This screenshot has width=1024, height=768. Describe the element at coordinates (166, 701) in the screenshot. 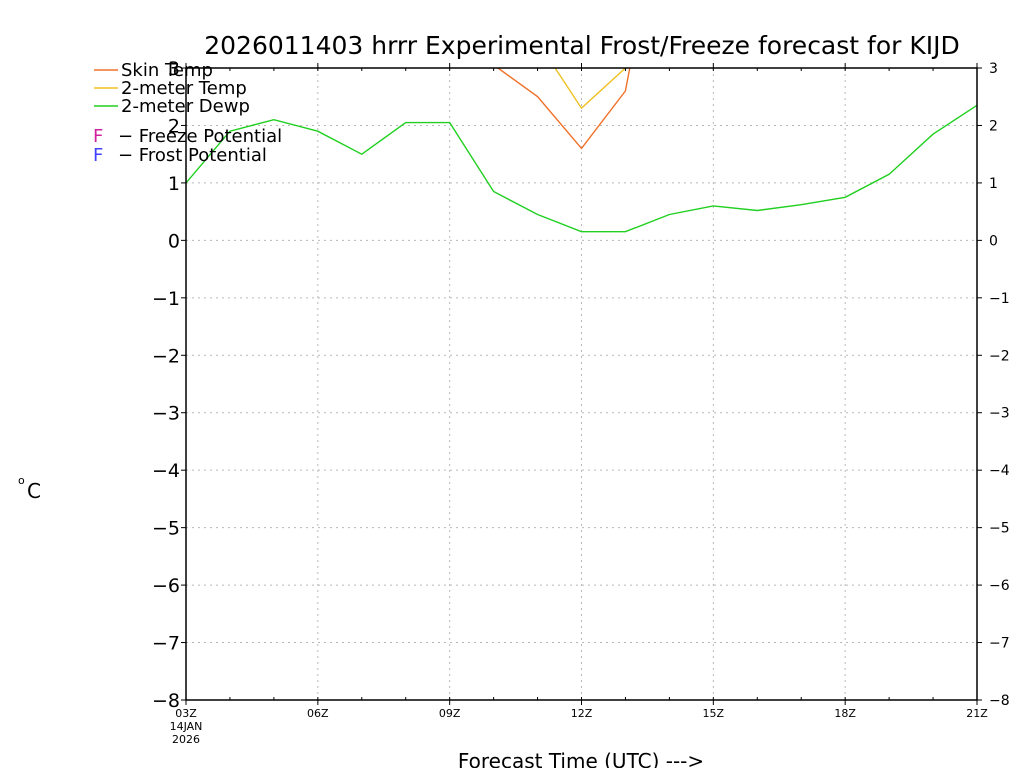

I see `y-tick-label-left: −8` at that location.